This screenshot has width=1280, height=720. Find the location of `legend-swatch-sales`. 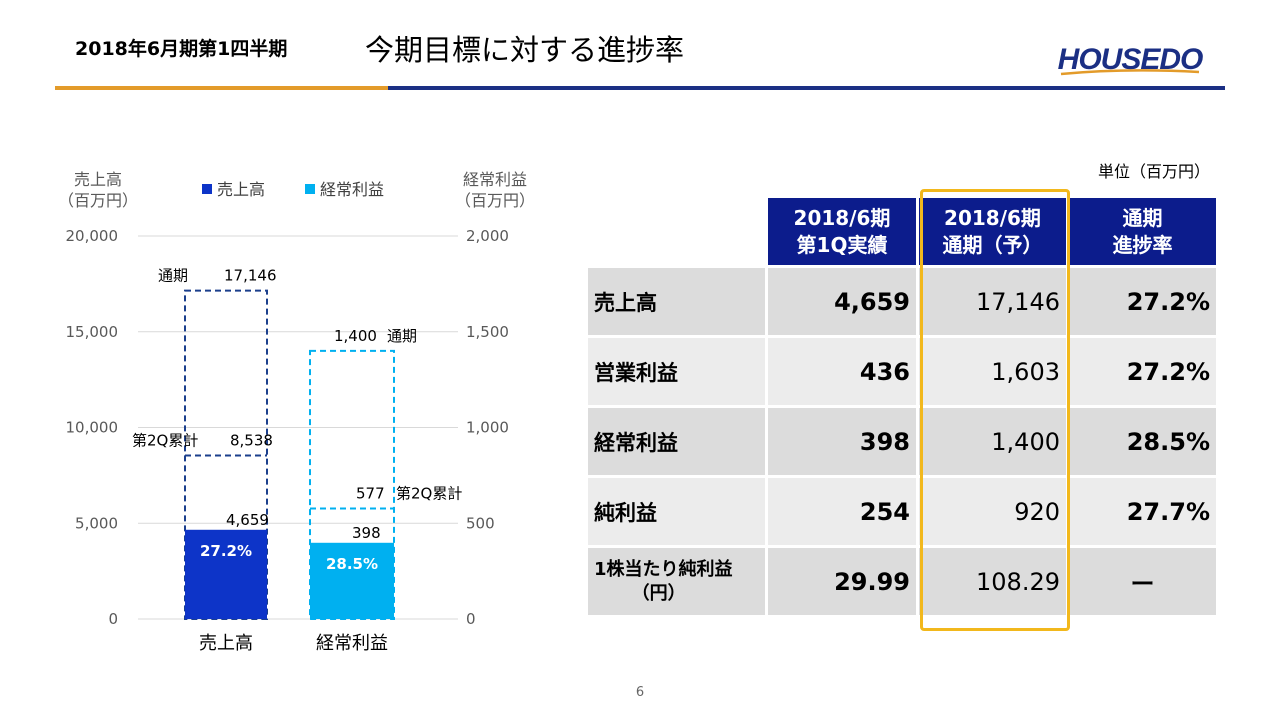

legend-swatch-sales is located at coordinates (207, 189).